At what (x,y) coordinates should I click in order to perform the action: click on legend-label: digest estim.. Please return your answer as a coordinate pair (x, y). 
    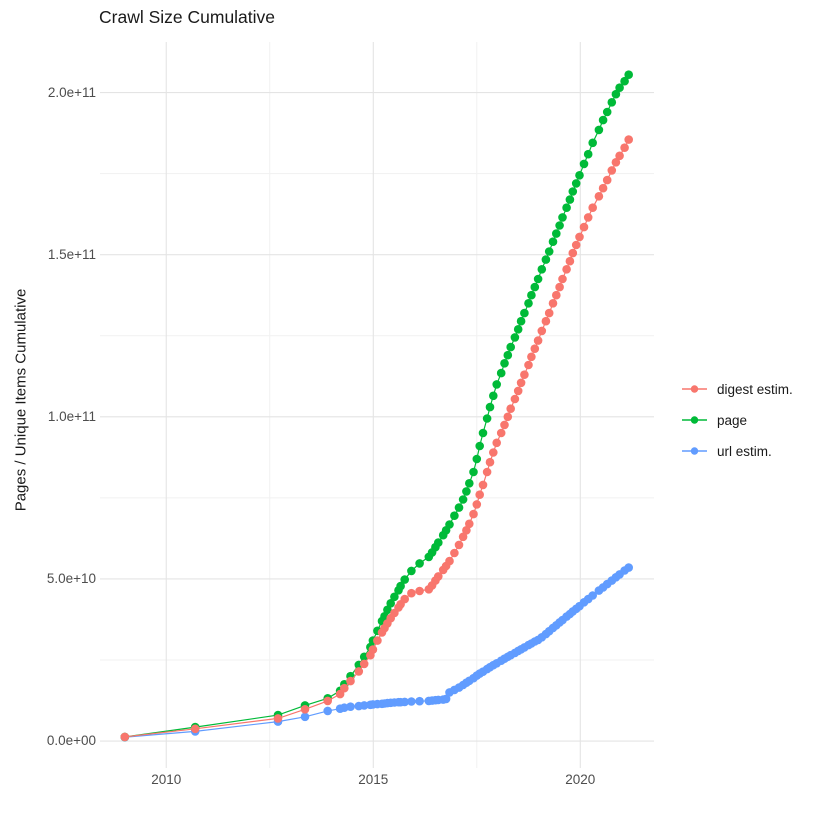
    Looking at the image, I should click on (755, 389).